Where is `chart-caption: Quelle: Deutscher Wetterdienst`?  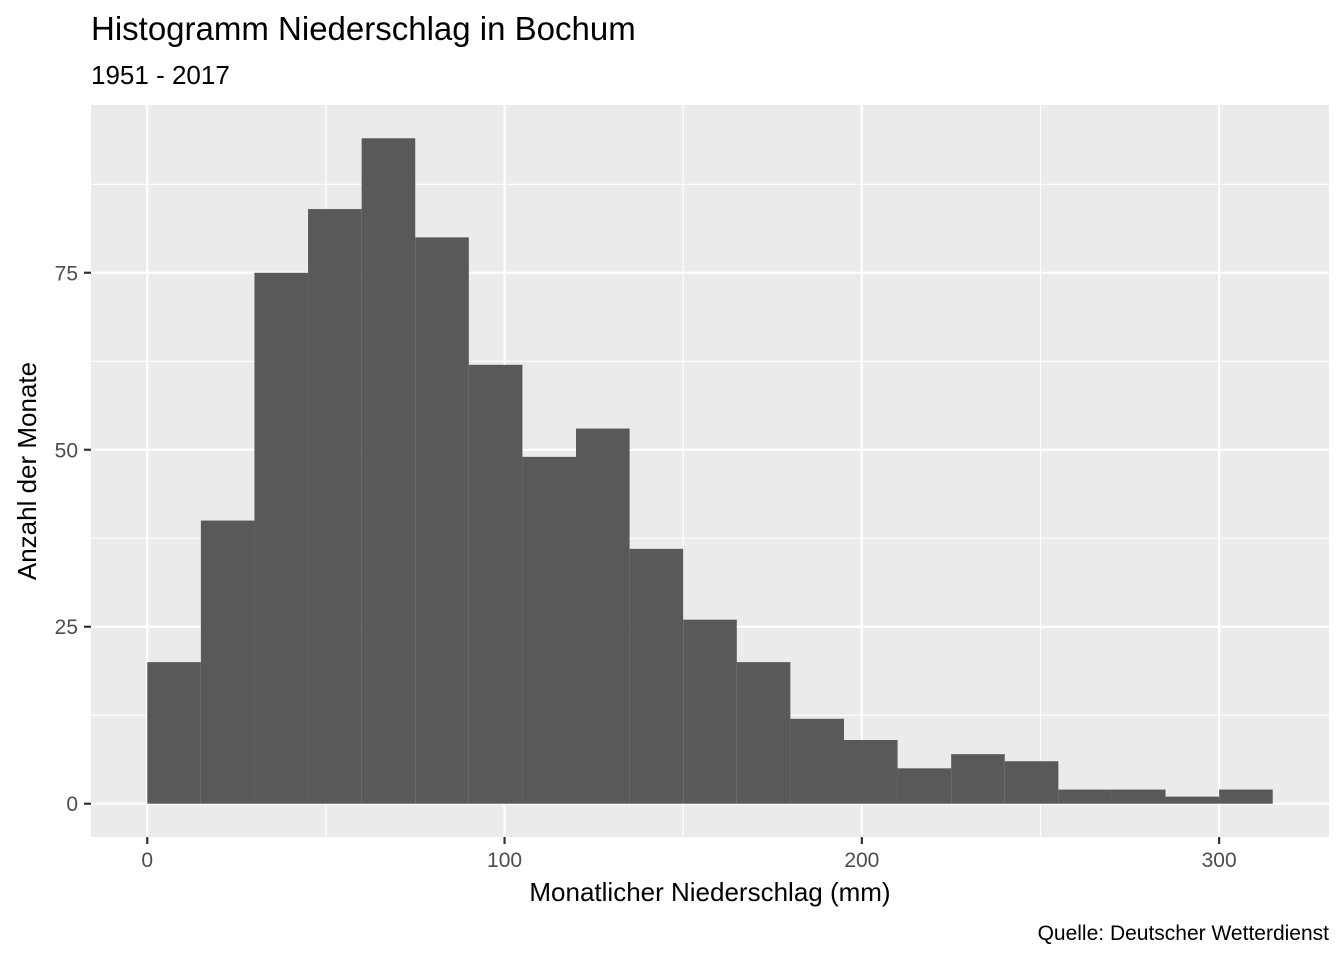
chart-caption: Quelle: Deutscher Wetterdienst is located at coordinates (1184, 933).